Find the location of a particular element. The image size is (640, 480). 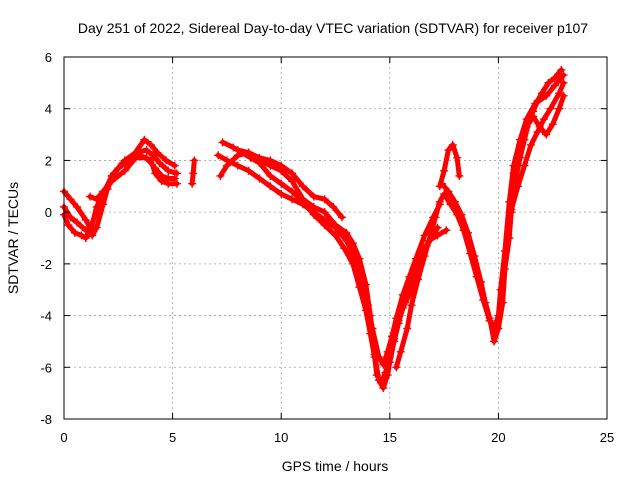

y-tick-label: 2 is located at coordinates (48, 160).